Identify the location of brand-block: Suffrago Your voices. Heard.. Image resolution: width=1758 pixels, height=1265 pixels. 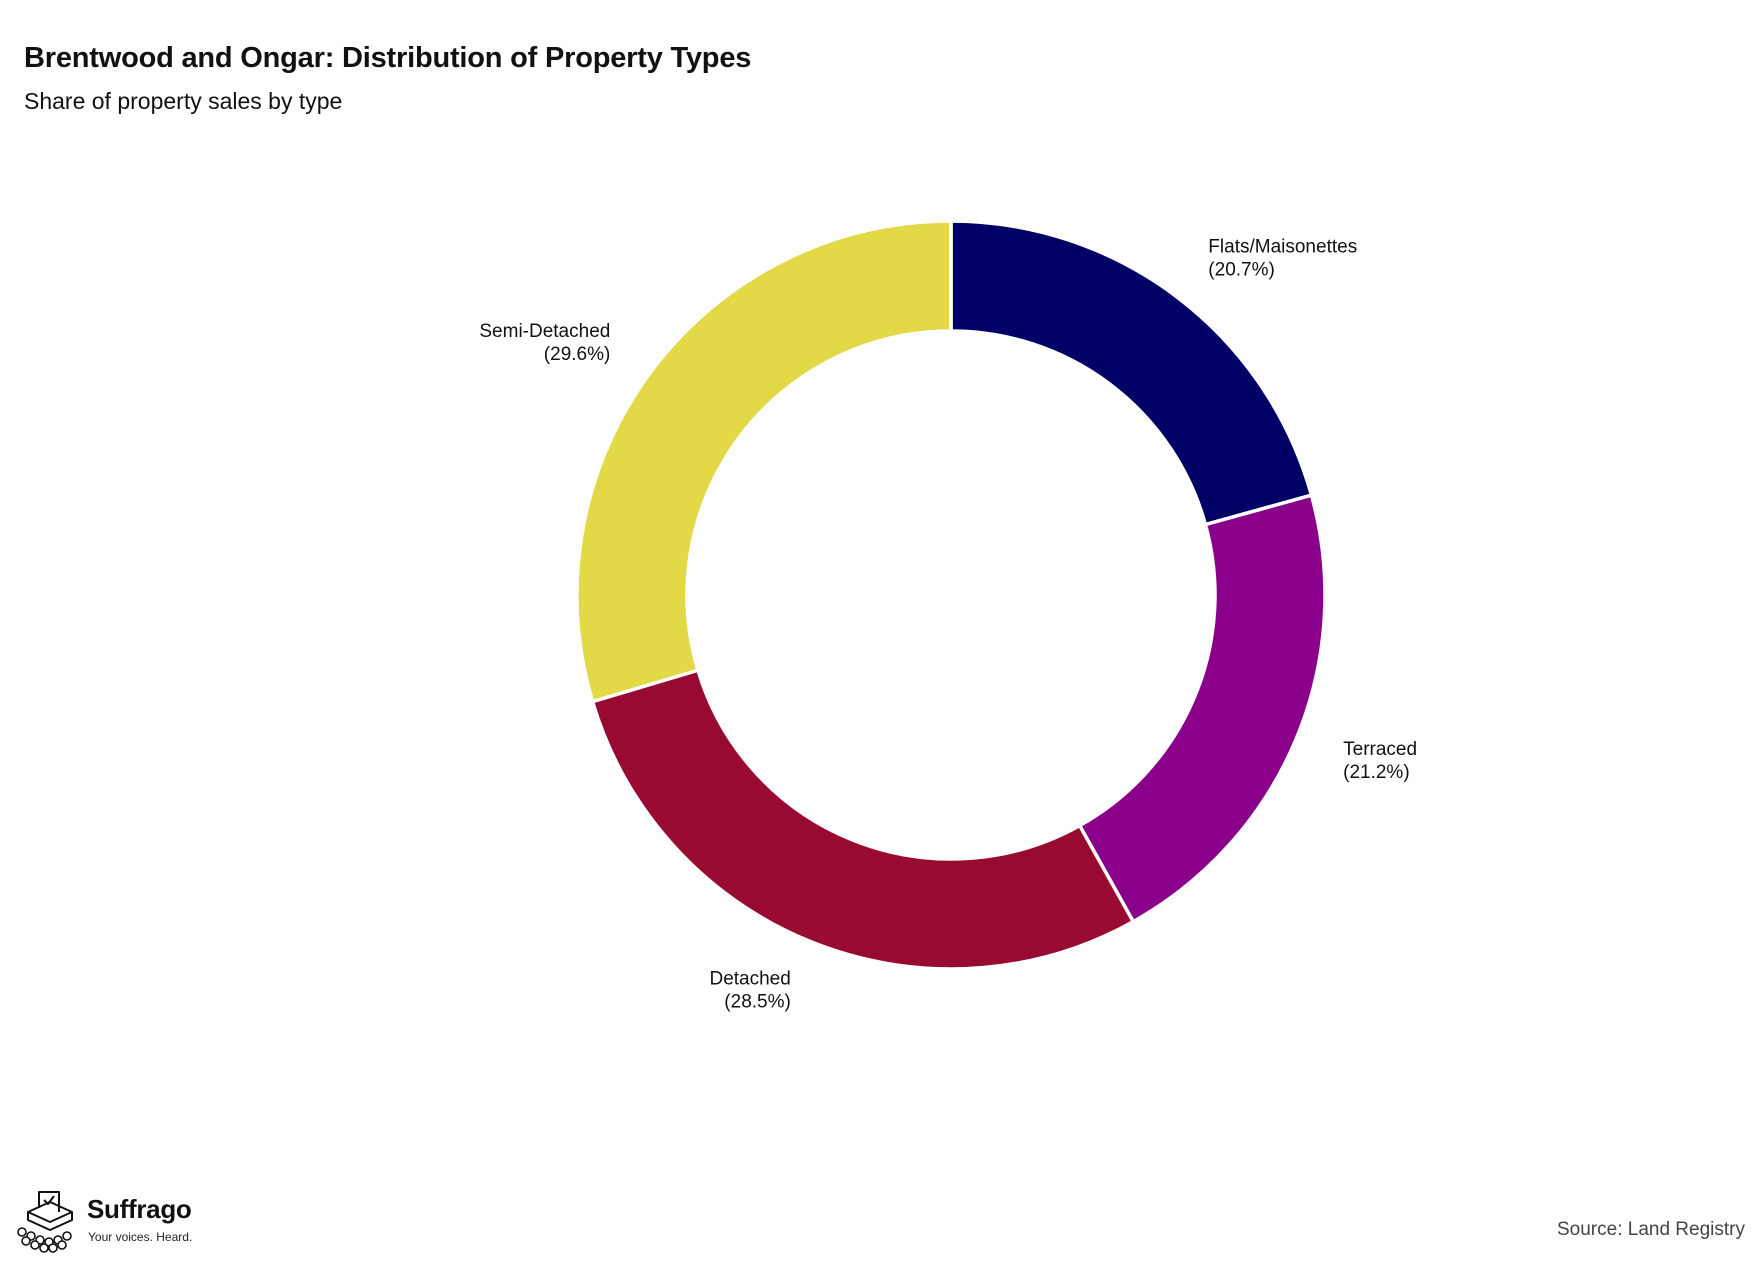
(124, 1222).